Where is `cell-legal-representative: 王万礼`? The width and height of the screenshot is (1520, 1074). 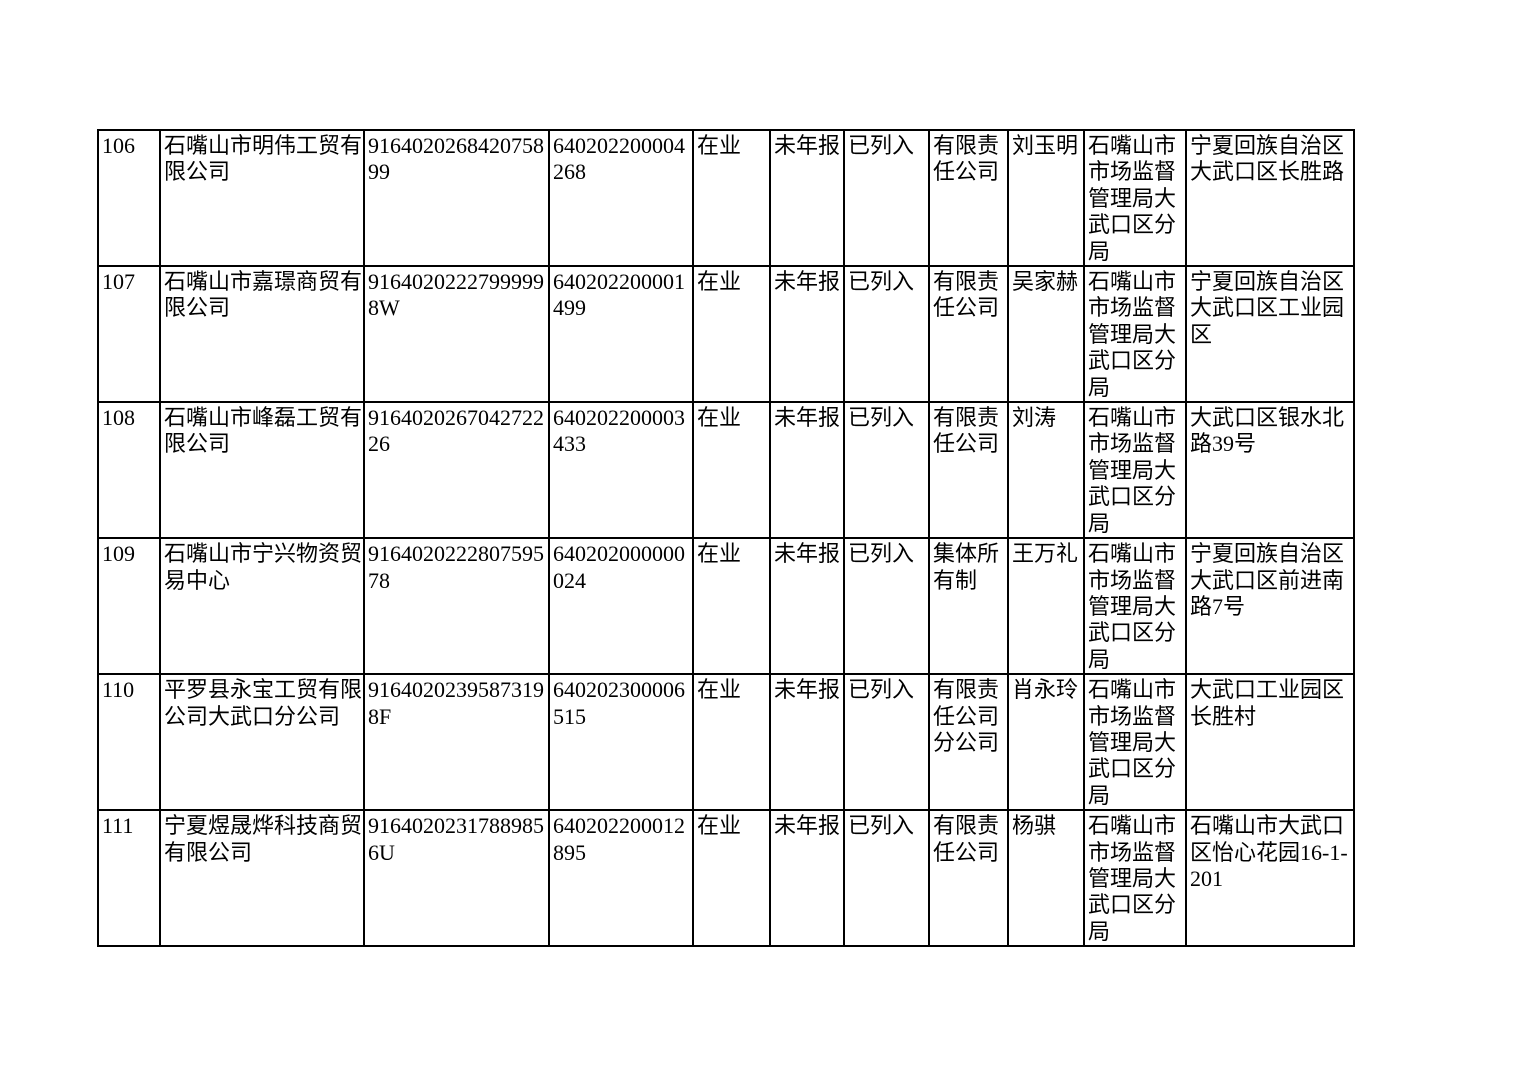 cell-legal-representative: 王万礼 is located at coordinates (1046, 606).